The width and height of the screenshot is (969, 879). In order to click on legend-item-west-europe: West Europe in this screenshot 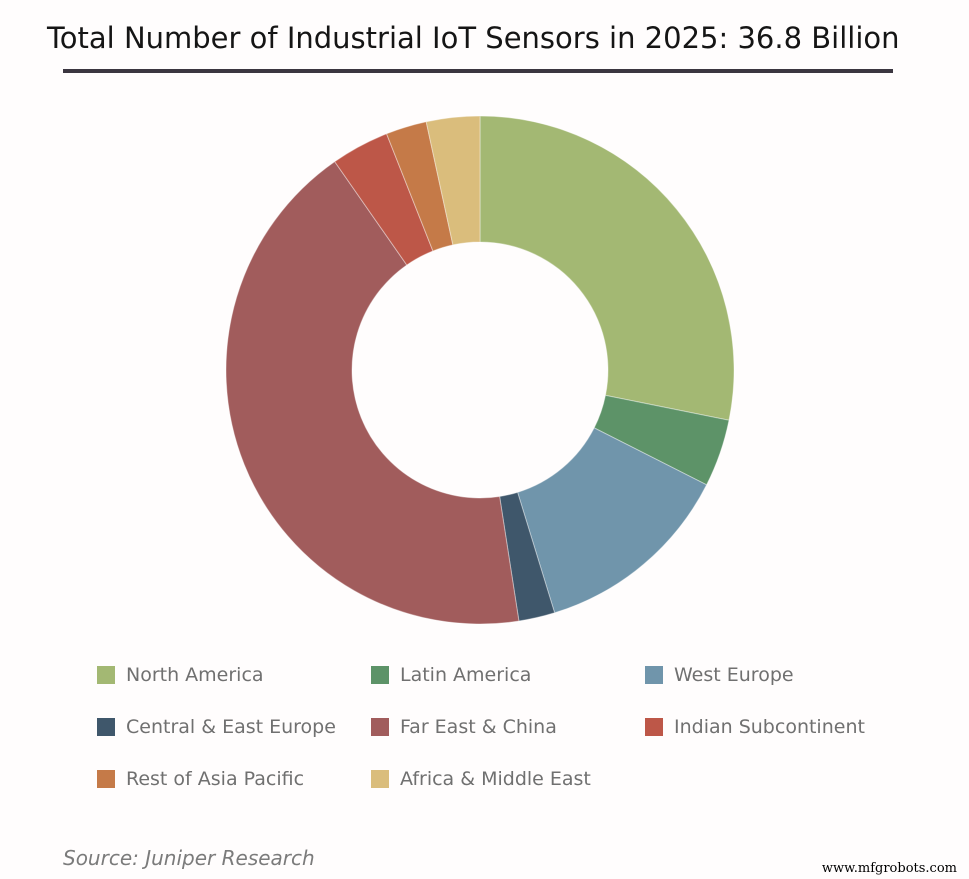, I will do `click(782, 675)`.